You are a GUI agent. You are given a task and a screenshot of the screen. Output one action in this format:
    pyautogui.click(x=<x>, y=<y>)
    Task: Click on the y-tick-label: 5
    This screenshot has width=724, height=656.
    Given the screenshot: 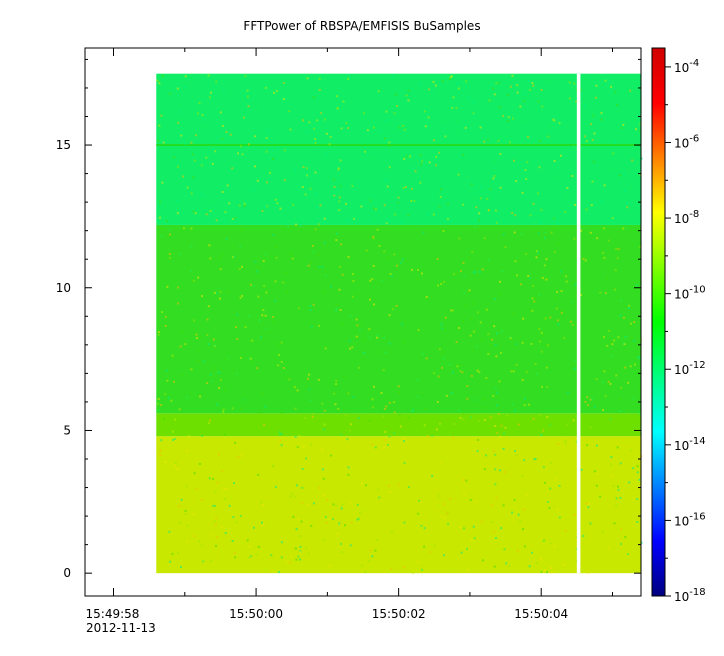 What is the action you would take?
    pyautogui.click(x=67, y=430)
    